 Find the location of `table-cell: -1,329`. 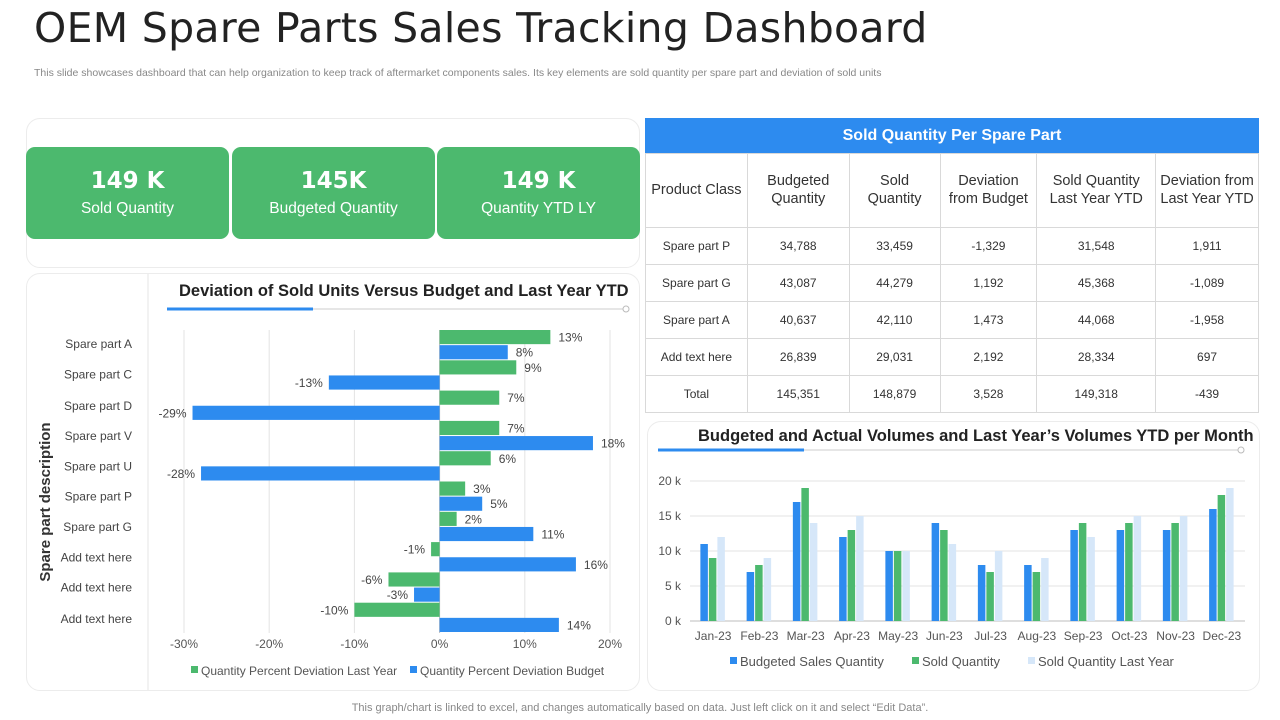

table-cell: -1,329 is located at coordinates (988, 246).